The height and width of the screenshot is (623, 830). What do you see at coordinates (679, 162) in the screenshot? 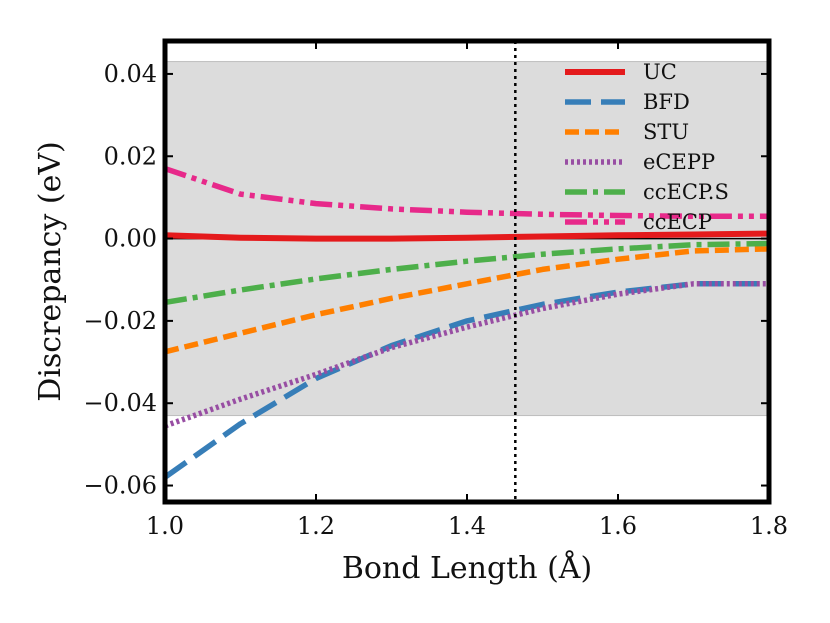
I see `legend-label: eCEPP` at bounding box center [679, 162].